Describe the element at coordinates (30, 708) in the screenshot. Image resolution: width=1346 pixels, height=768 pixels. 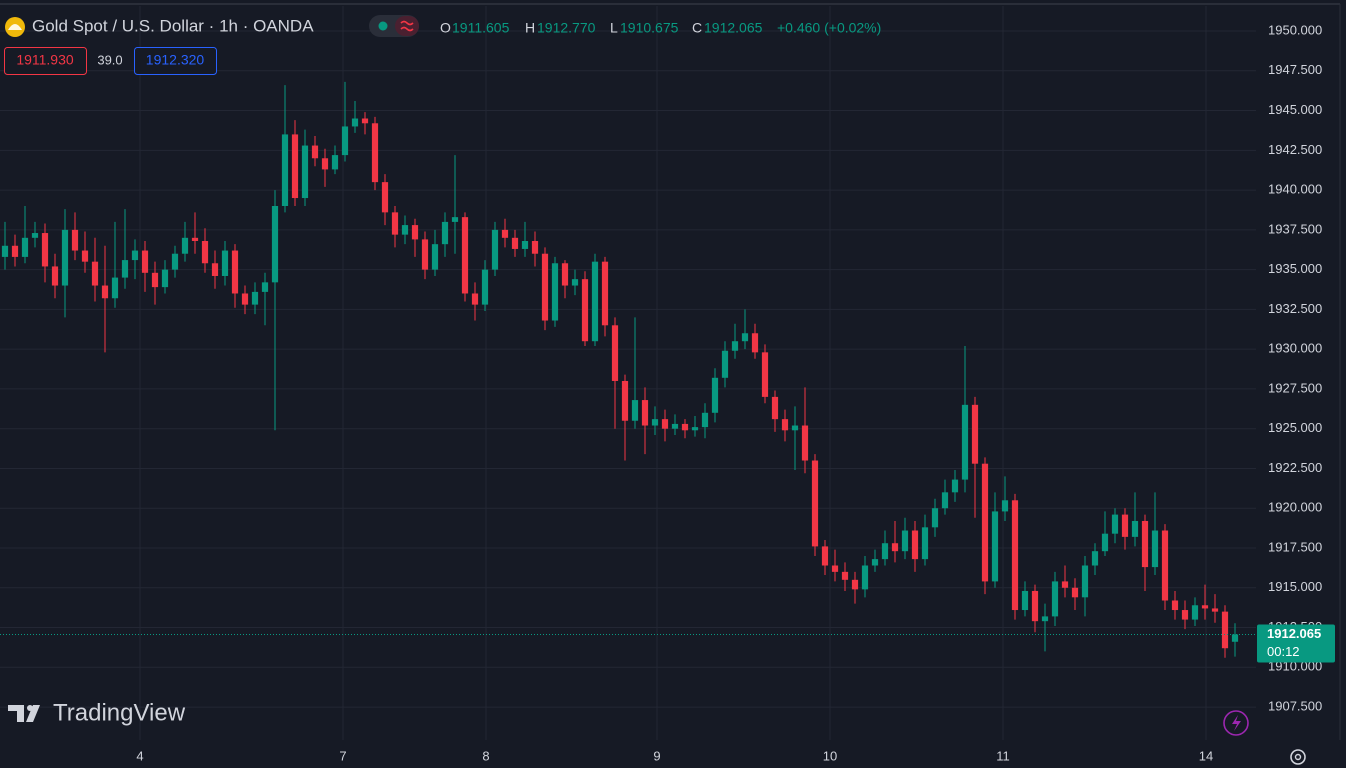
I see `brand-logo-dot` at that location.